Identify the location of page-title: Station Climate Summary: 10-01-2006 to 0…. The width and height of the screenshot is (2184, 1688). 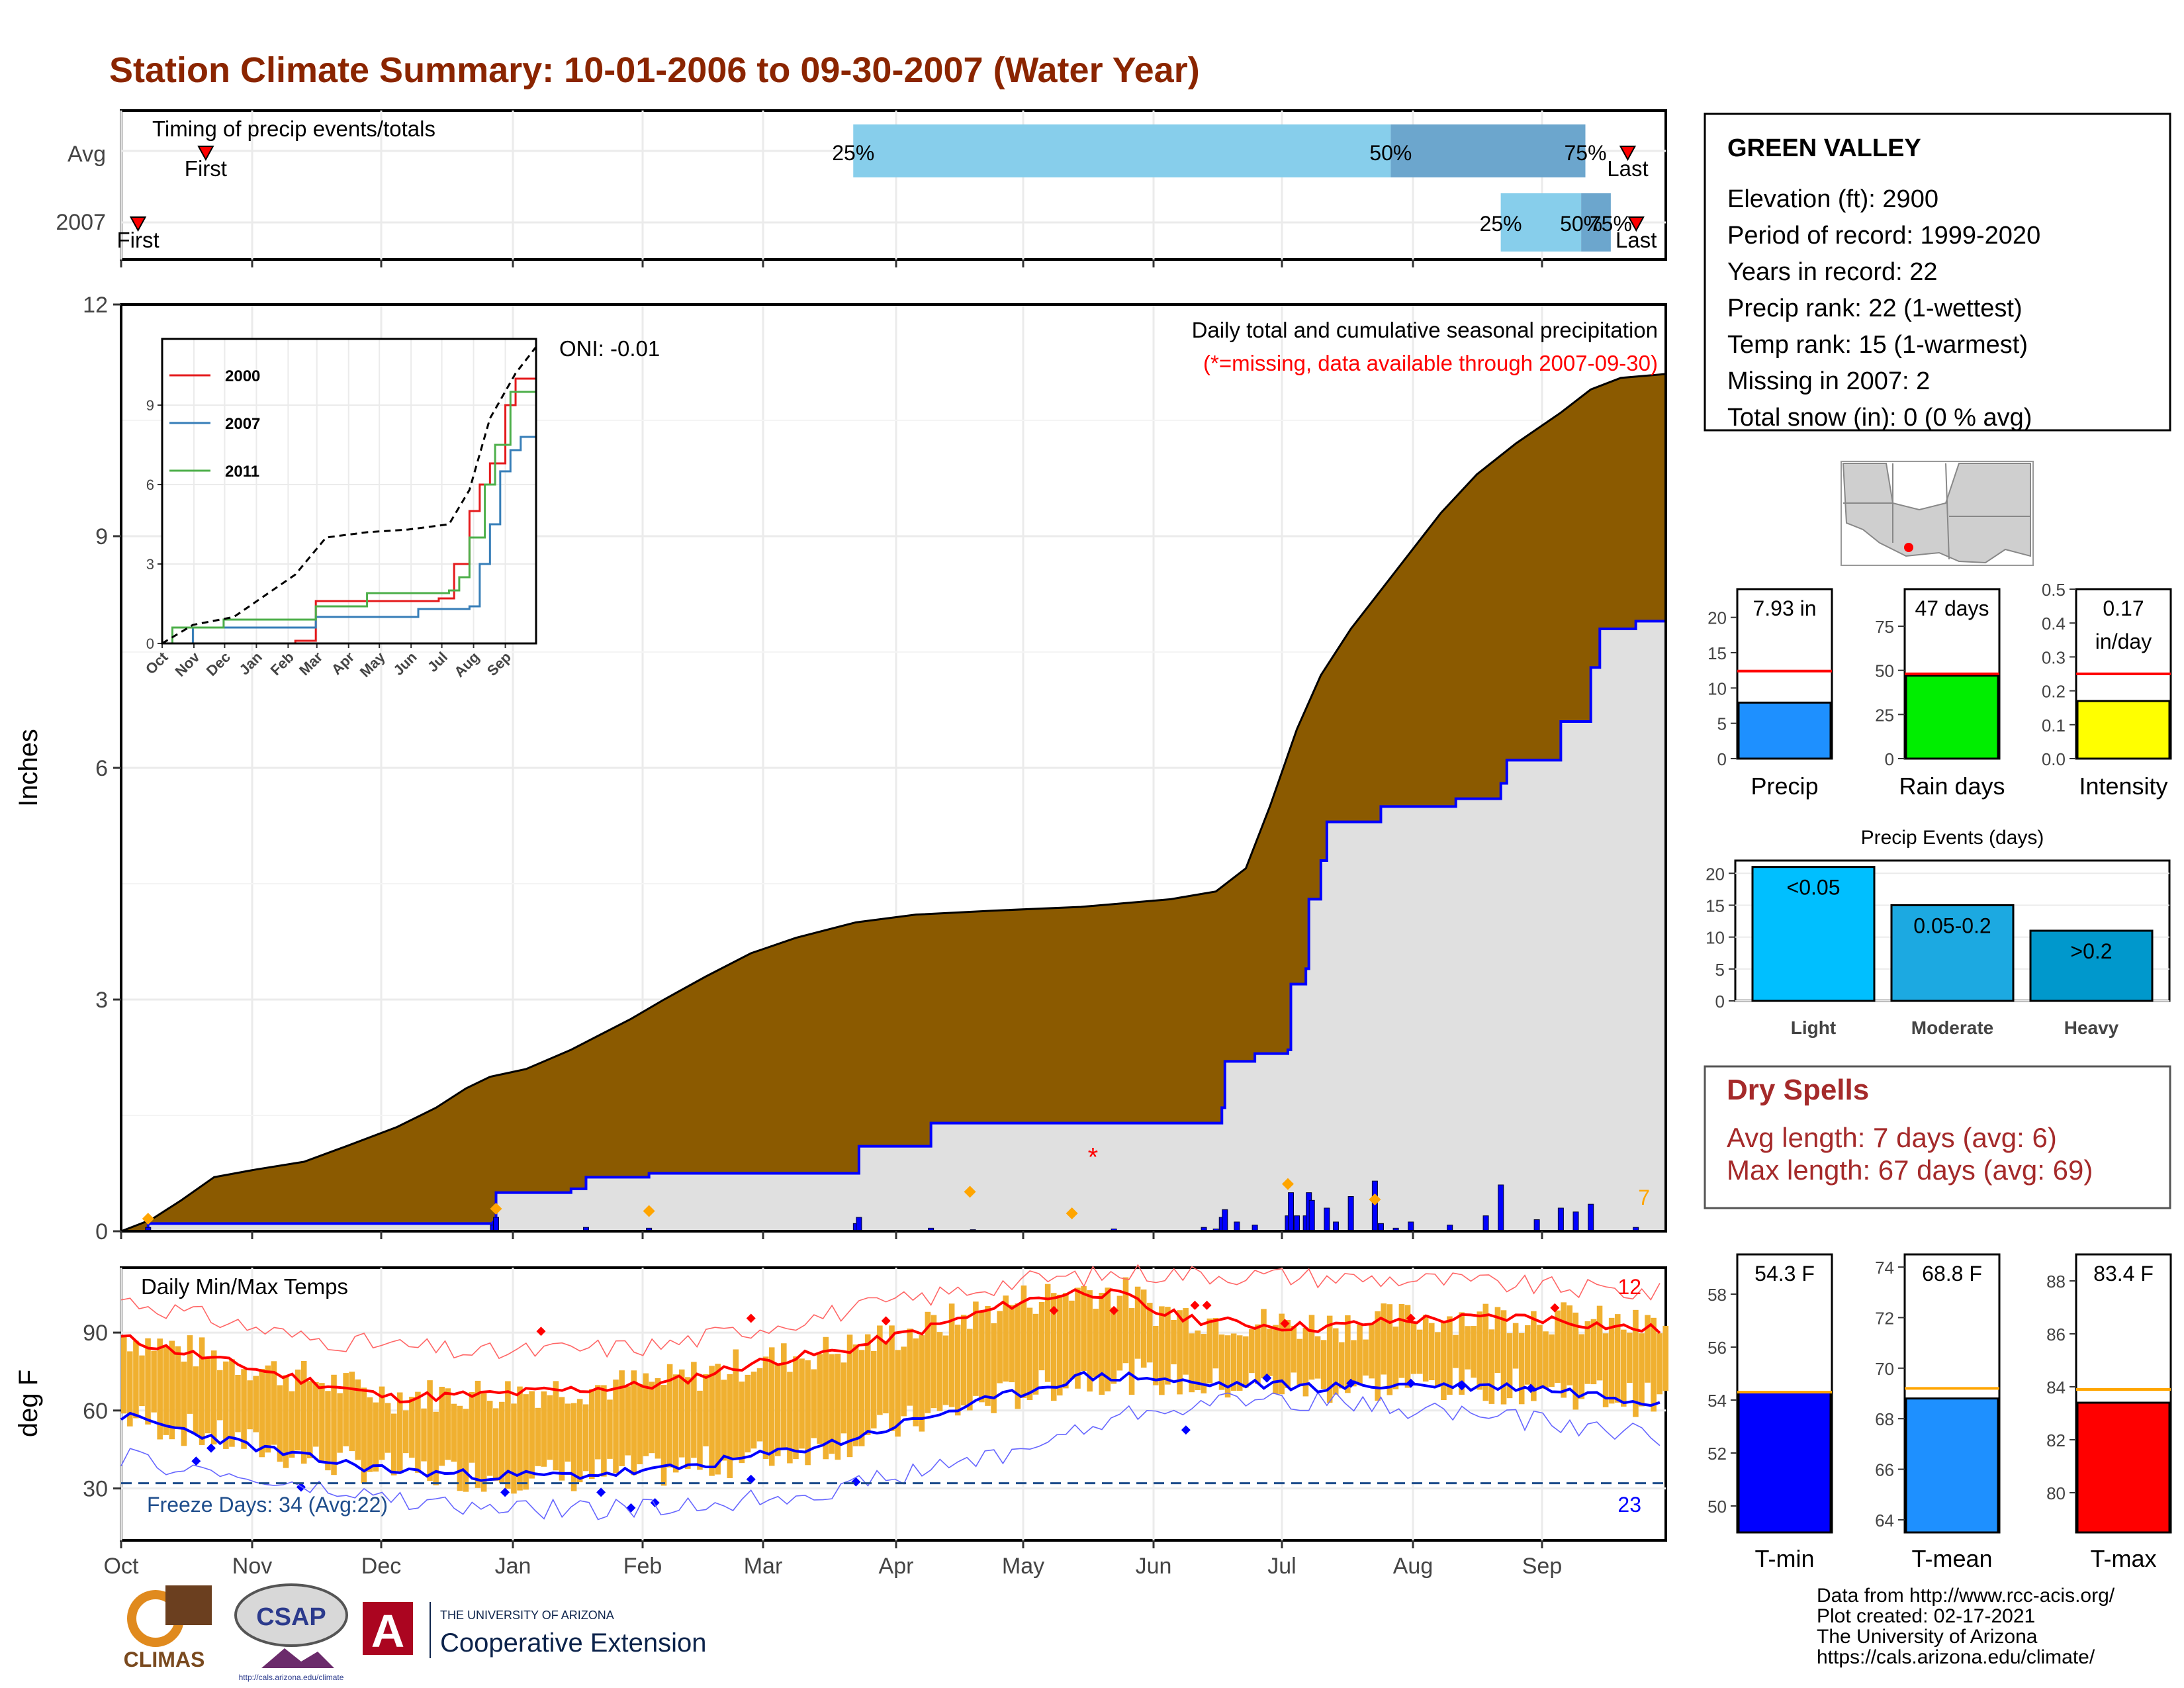
(654, 70).